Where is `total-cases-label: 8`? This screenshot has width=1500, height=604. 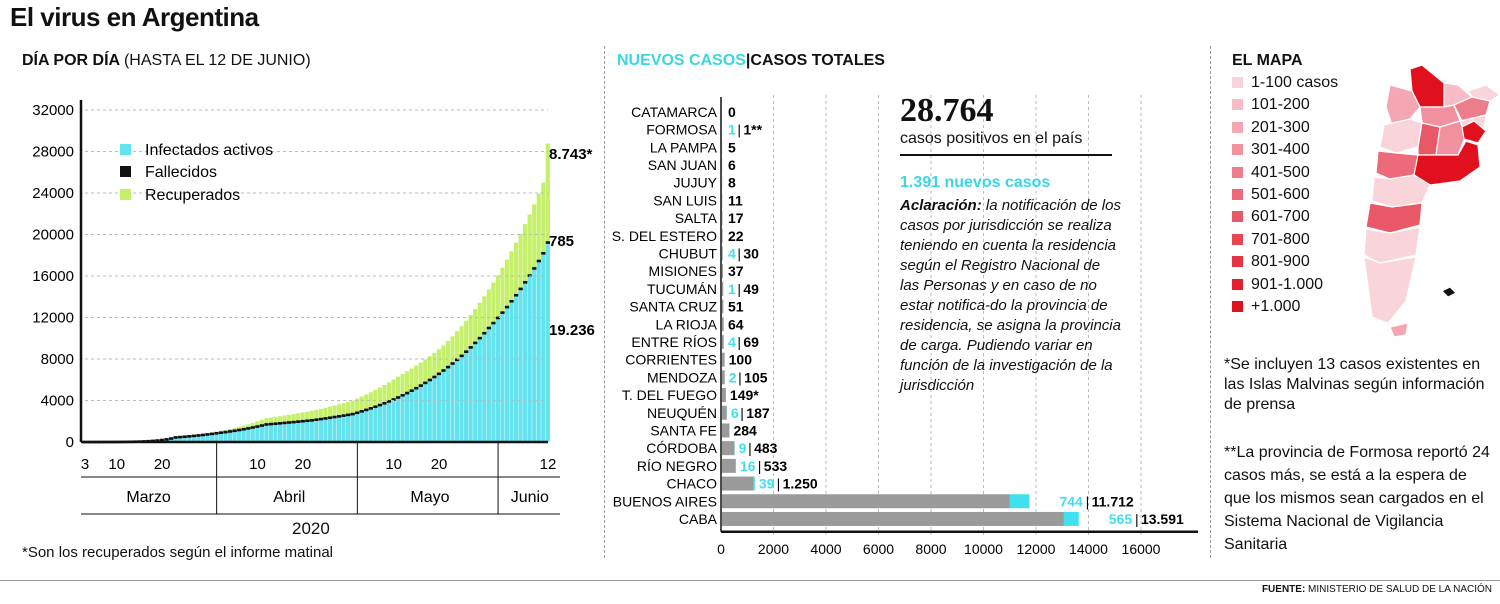
total-cases-label: 8 is located at coordinates (732, 183).